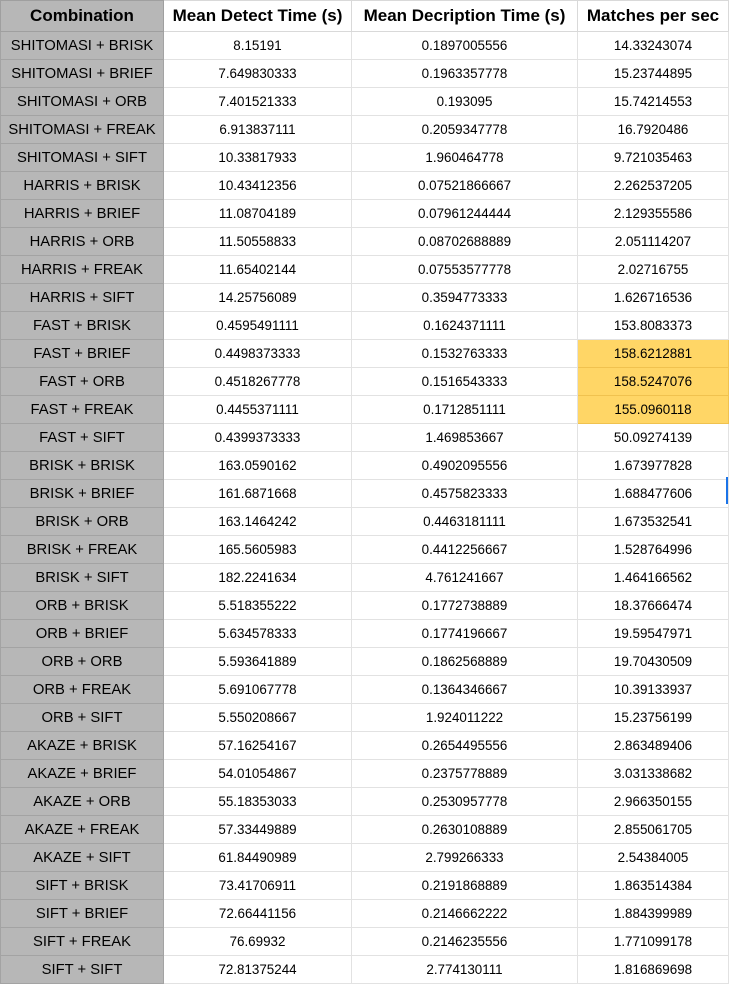 This screenshot has height=984, width=729. Describe the element at coordinates (464, 829) in the screenshot. I see `cell-mean-description-time: 0.2630108889` at that location.